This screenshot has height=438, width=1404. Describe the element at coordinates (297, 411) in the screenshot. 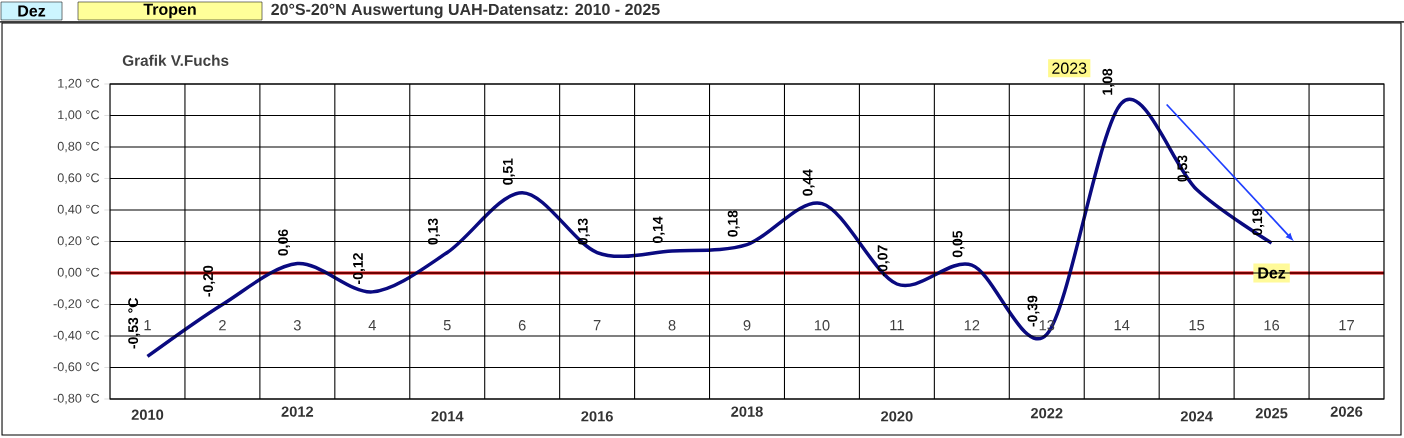

I see `text: 2012` at that location.